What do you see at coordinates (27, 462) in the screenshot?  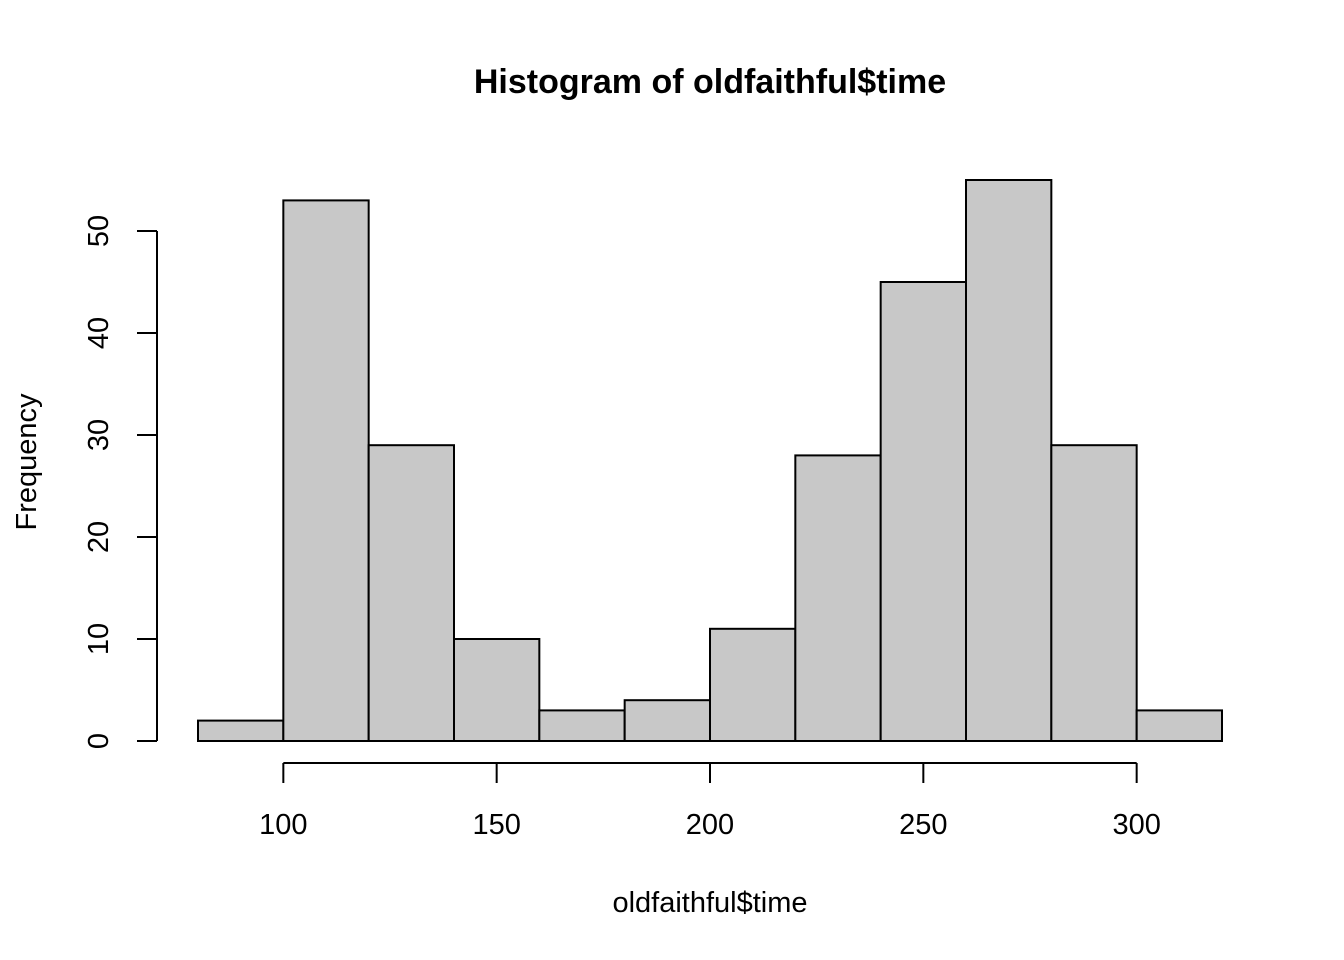 I see `y-axis-label: Frequency` at bounding box center [27, 462].